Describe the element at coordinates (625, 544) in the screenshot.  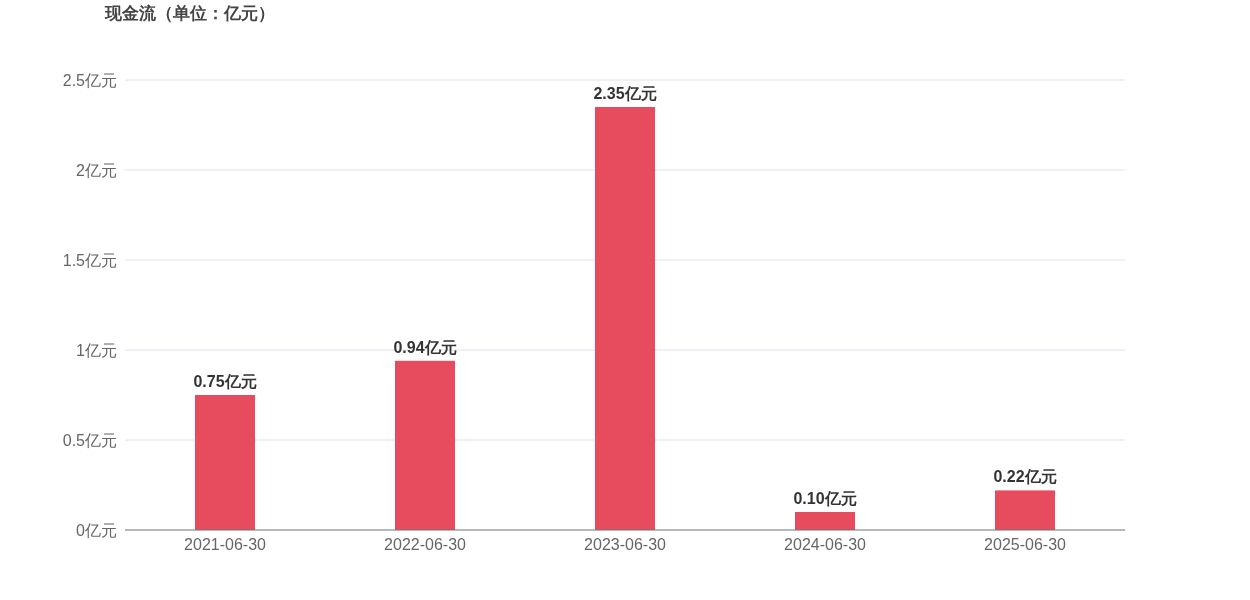
I see `x-tick-label: 2023-06-30` at that location.